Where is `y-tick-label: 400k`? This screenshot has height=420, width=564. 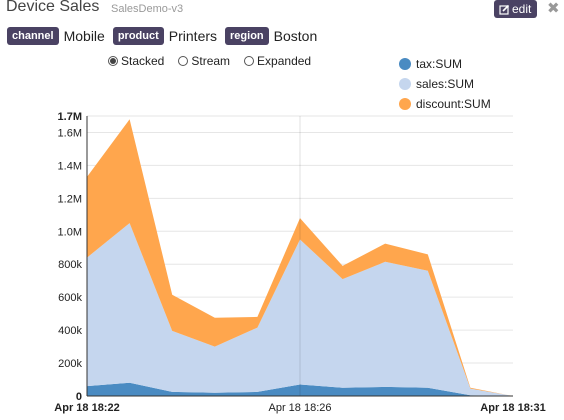 y-tick-label: 400k is located at coordinates (70, 331).